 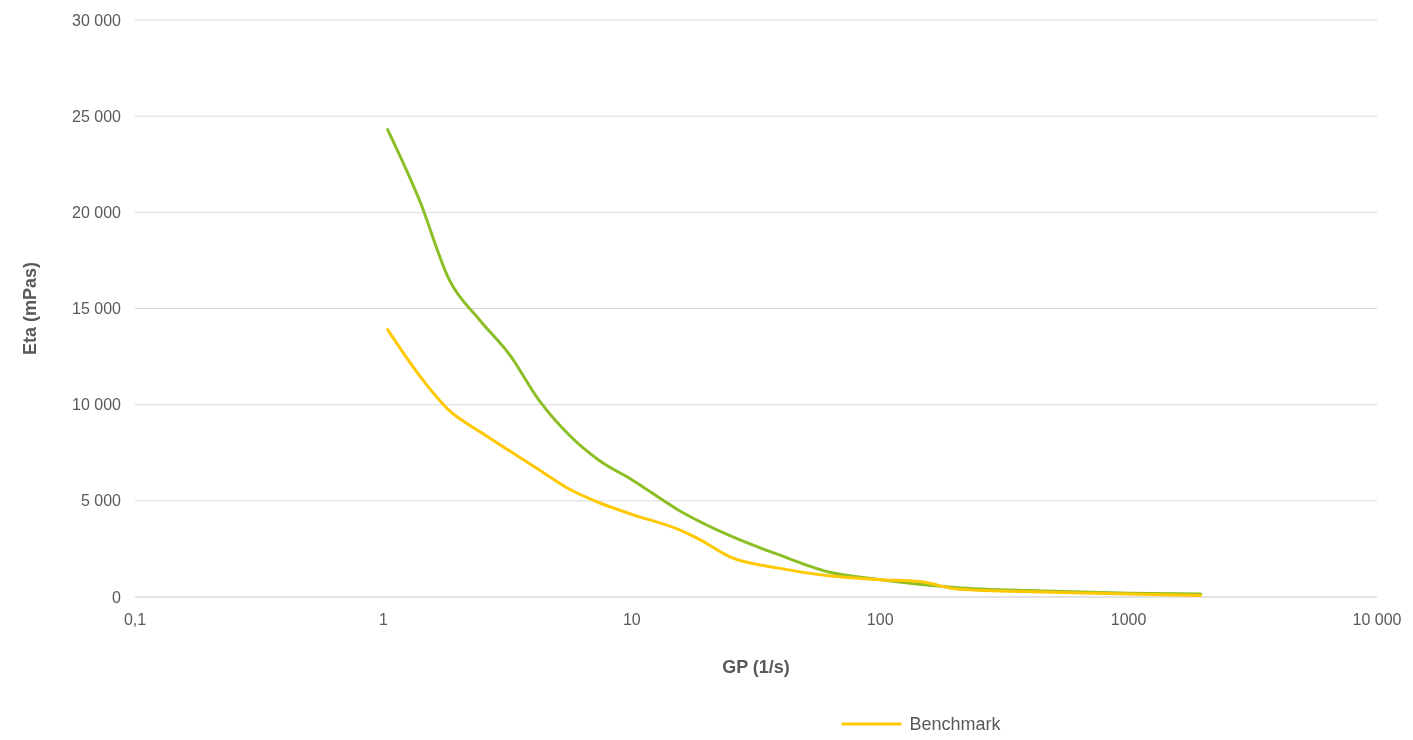 What do you see at coordinates (97, 212) in the screenshot?
I see `y-tick-label: 20 000` at bounding box center [97, 212].